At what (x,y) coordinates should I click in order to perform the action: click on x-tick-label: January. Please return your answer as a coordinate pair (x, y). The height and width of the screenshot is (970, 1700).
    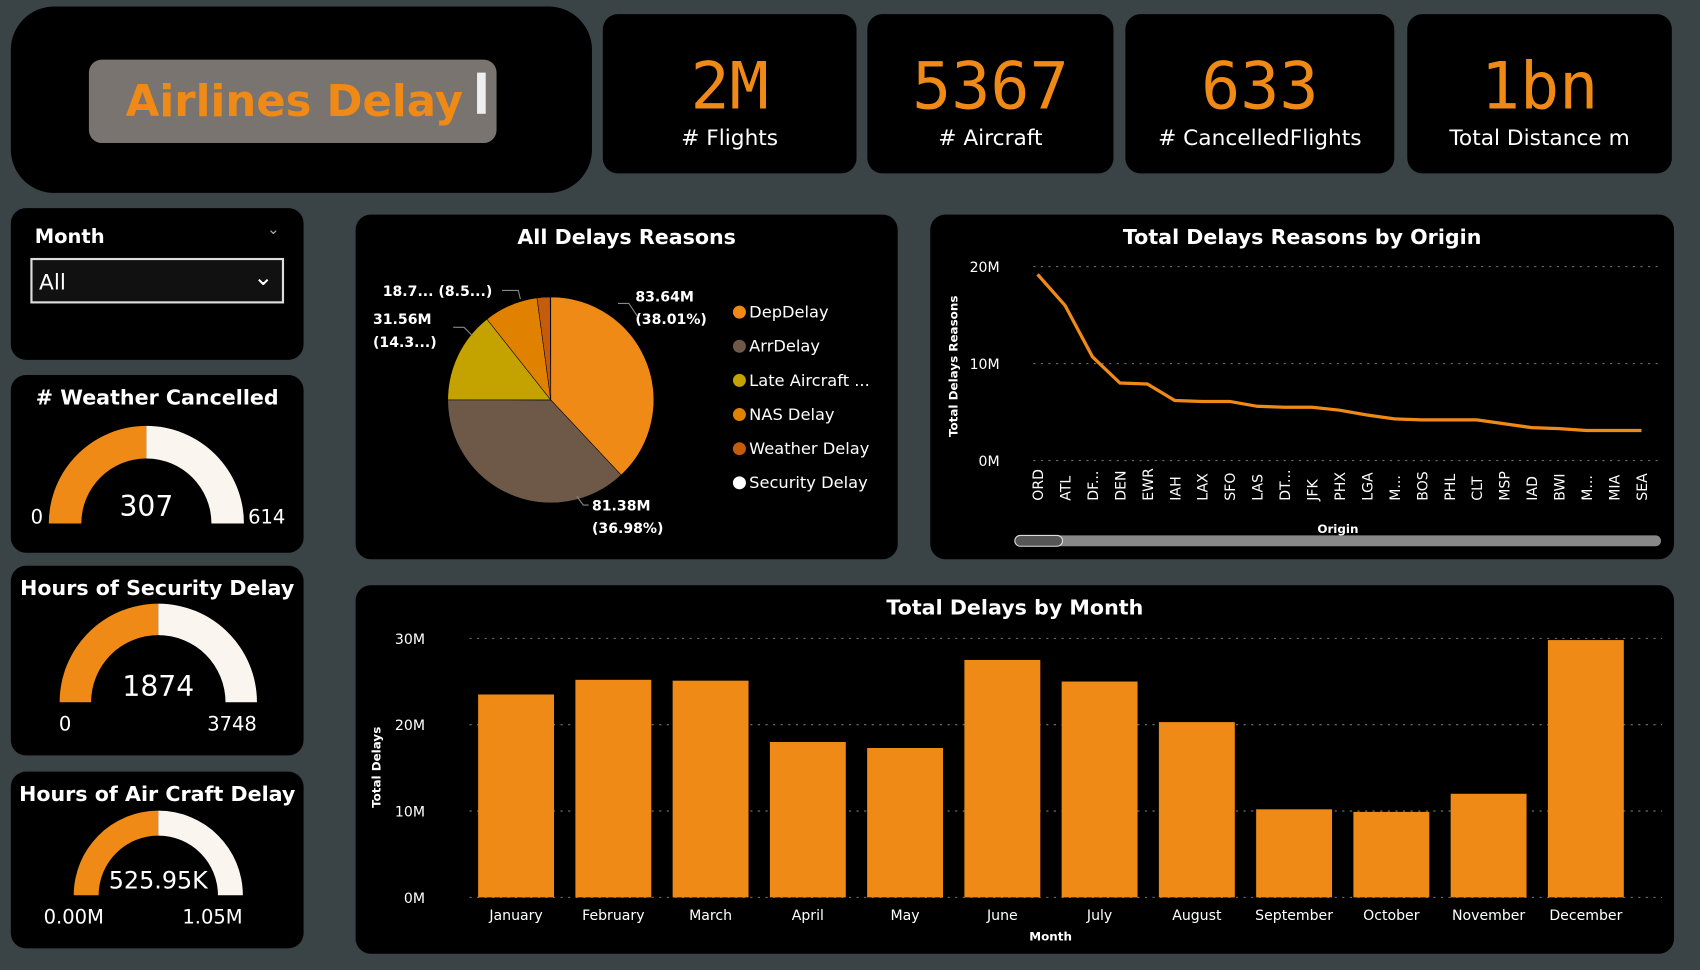
    Looking at the image, I should click on (515, 916).